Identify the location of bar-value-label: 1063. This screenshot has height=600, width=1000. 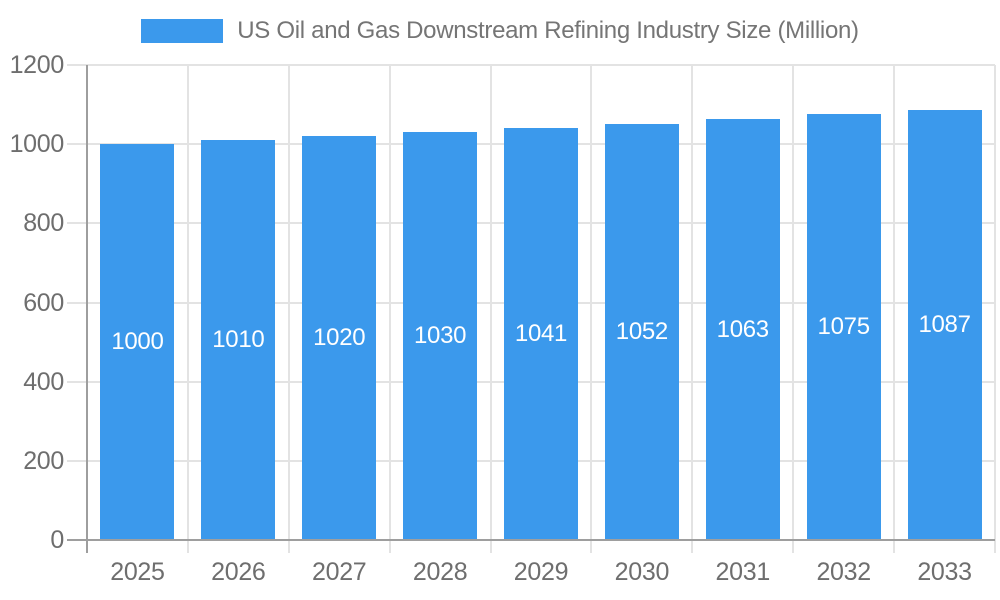
(743, 329).